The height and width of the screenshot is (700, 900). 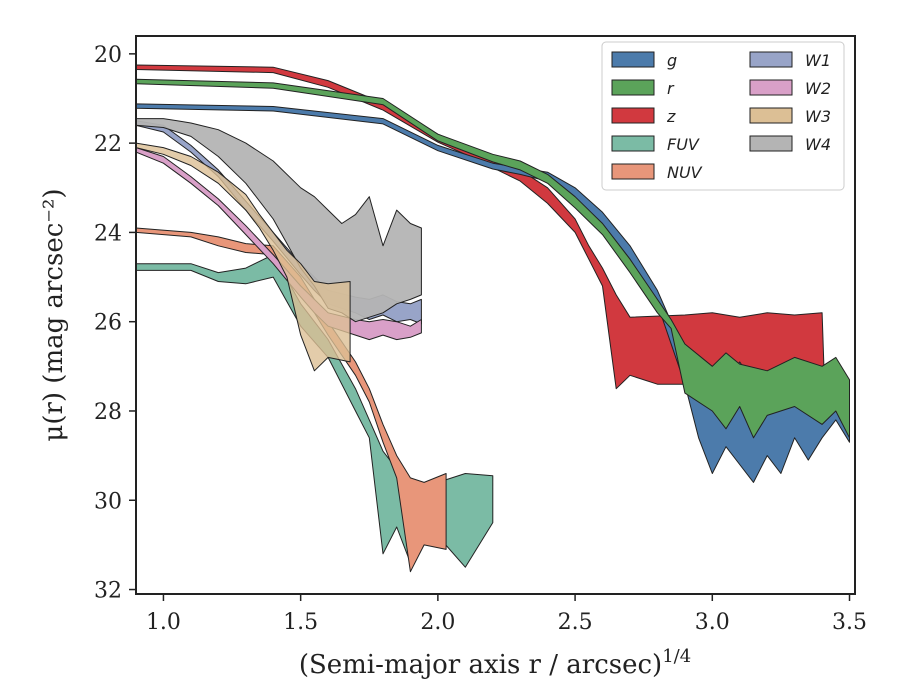 I want to click on legend-swatch-nuv, so click(x=633, y=171).